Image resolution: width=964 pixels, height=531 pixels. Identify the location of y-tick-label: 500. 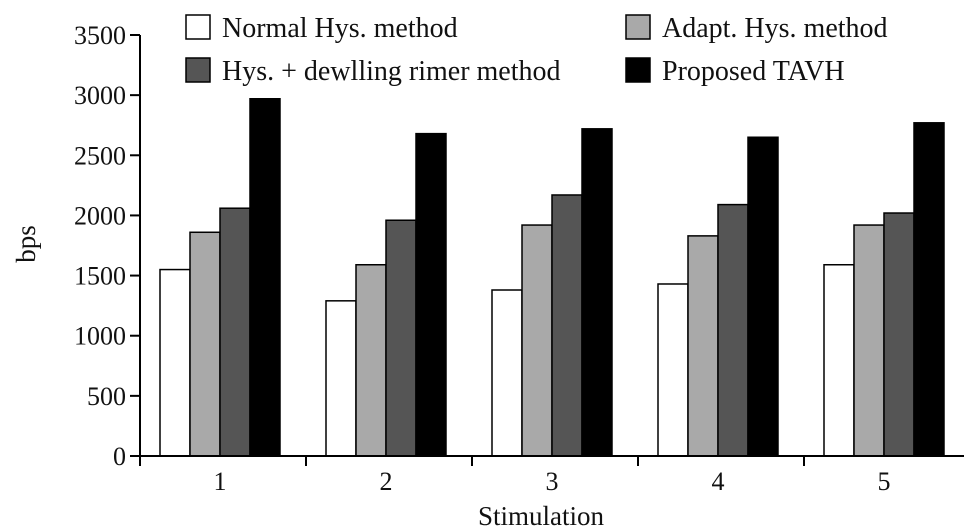
(106, 396).